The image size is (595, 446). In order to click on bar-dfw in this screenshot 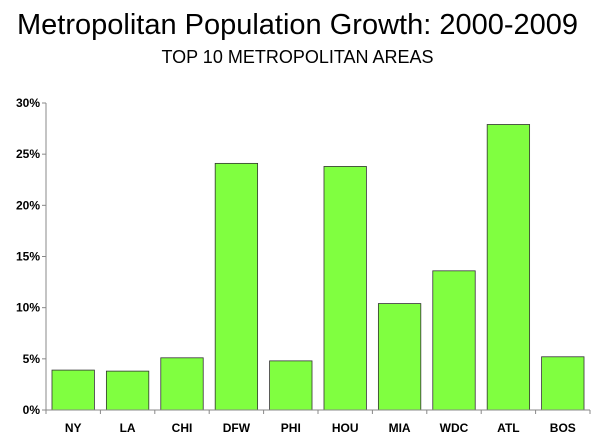, I will do `click(236, 286)`.